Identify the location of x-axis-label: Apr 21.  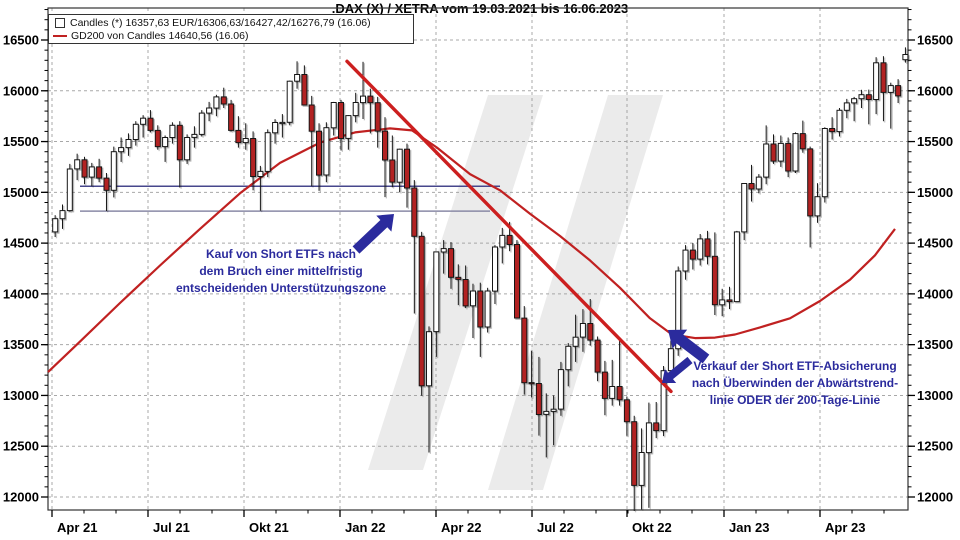
(77, 527).